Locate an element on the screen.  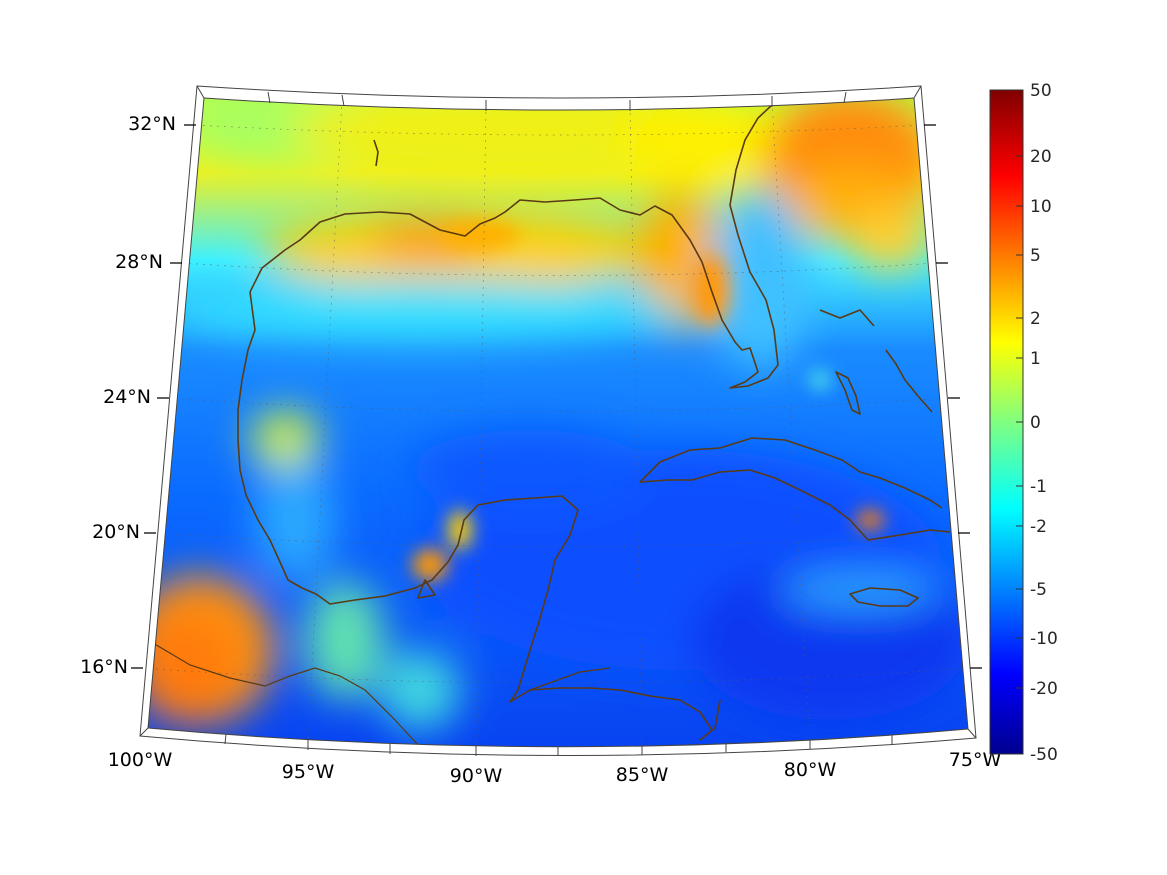
colorbar: 50 20 10 5 2 1 0 -1 -2 -5 -10 -20 -50 is located at coordinates (1023, 423).